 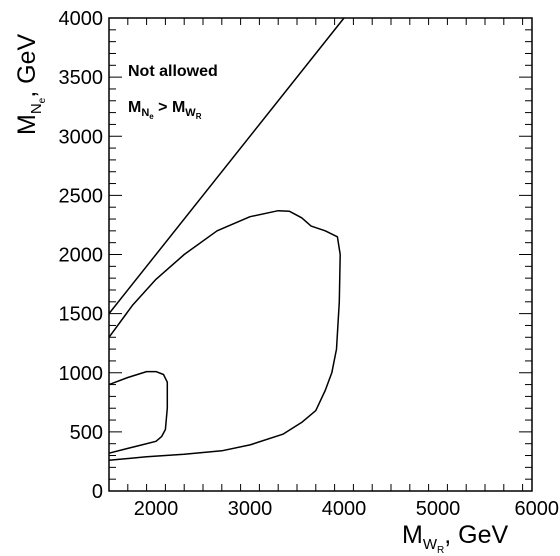 I want to click on curve-inner-contour, so click(x=138, y=412).